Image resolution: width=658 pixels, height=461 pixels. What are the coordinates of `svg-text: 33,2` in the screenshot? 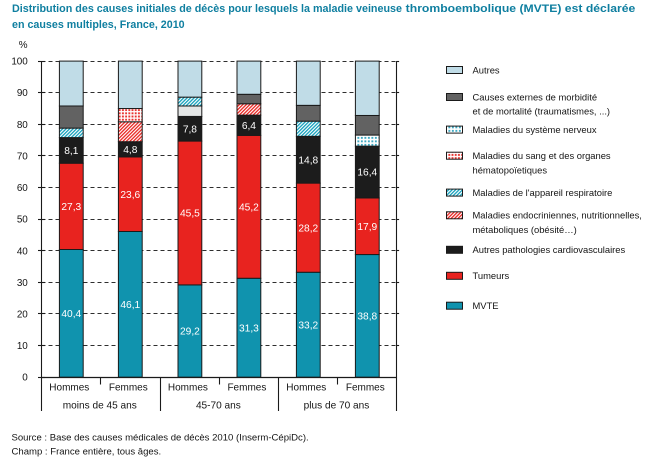 It's located at (308, 325).